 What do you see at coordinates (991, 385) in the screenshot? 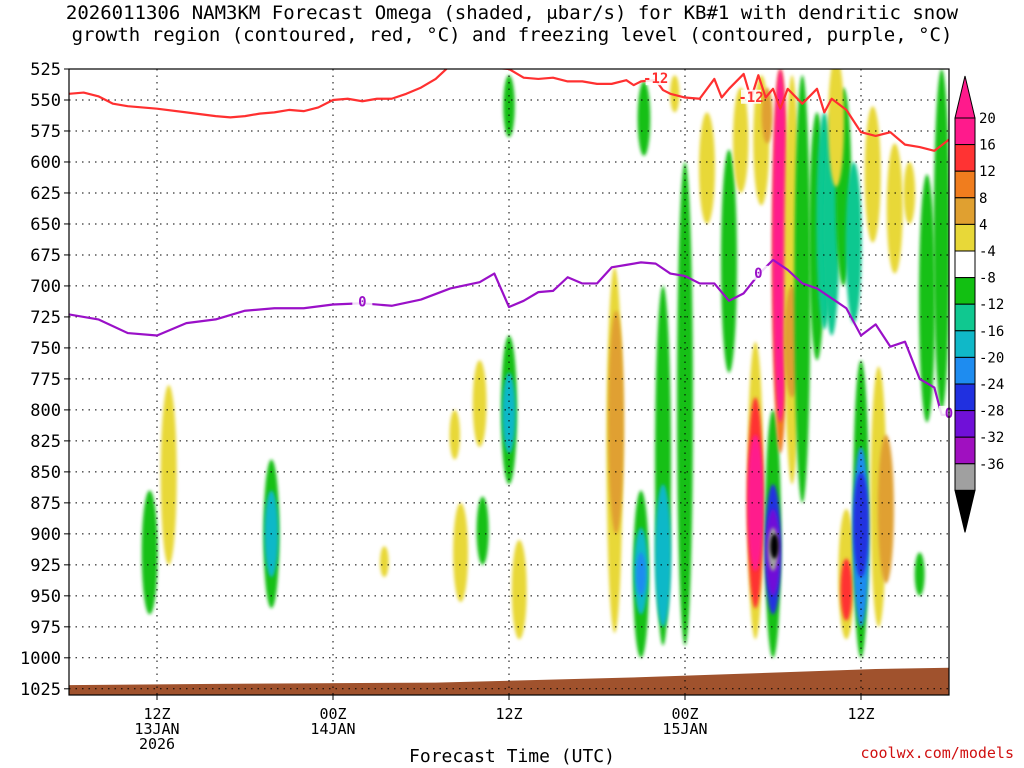
I see `colorbar-label-10: -24` at bounding box center [991, 385].